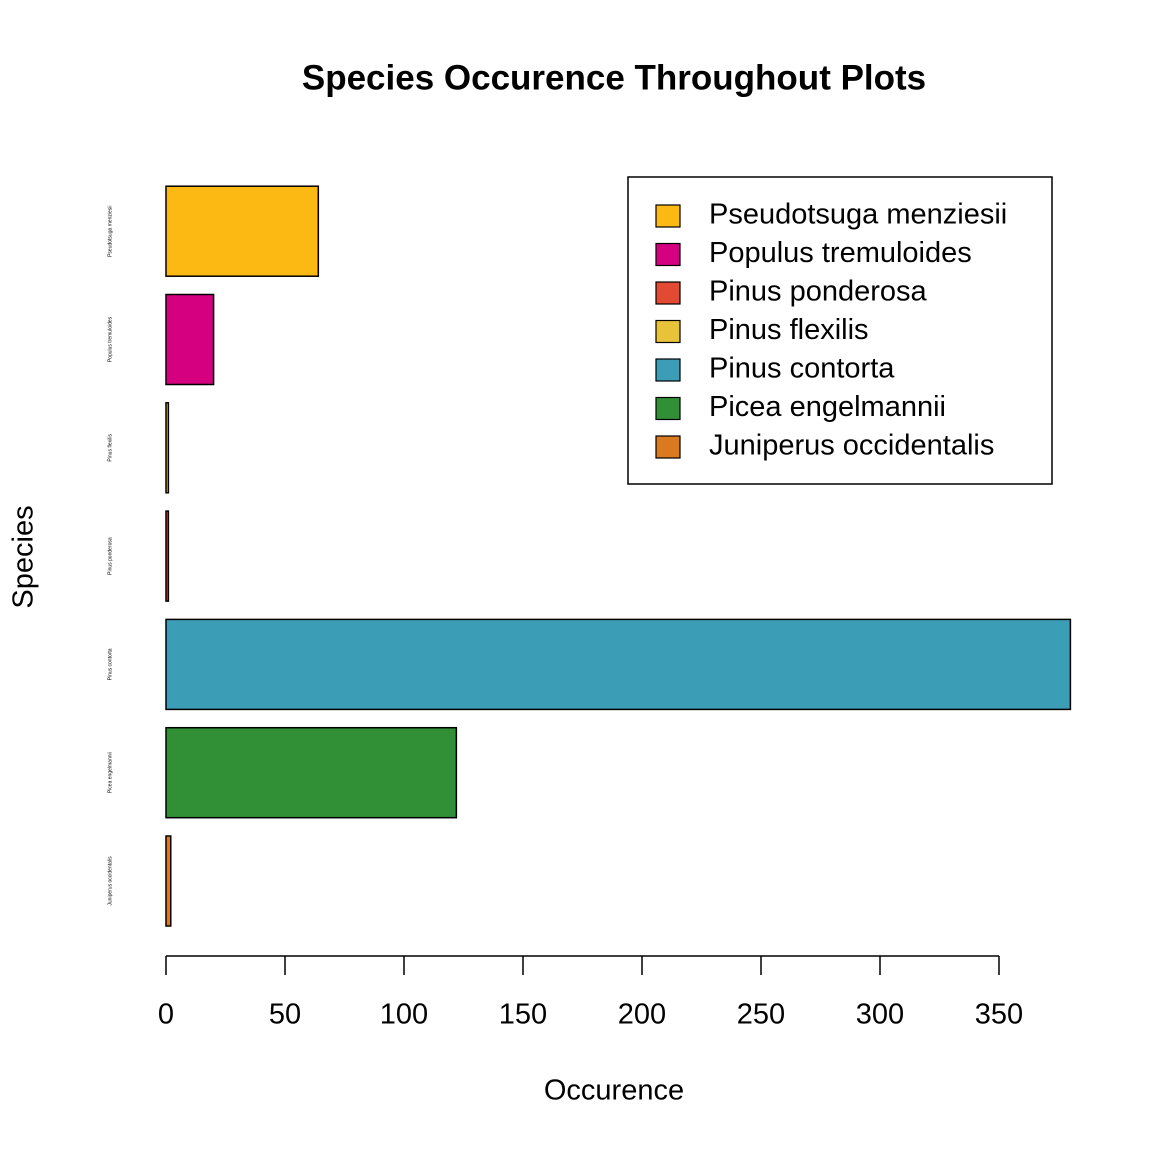 The width and height of the screenshot is (1152, 1152). What do you see at coordinates (110, 772) in the screenshot?
I see `y-tick-label: Picea engelmannii` at bounding box center [110, 772].